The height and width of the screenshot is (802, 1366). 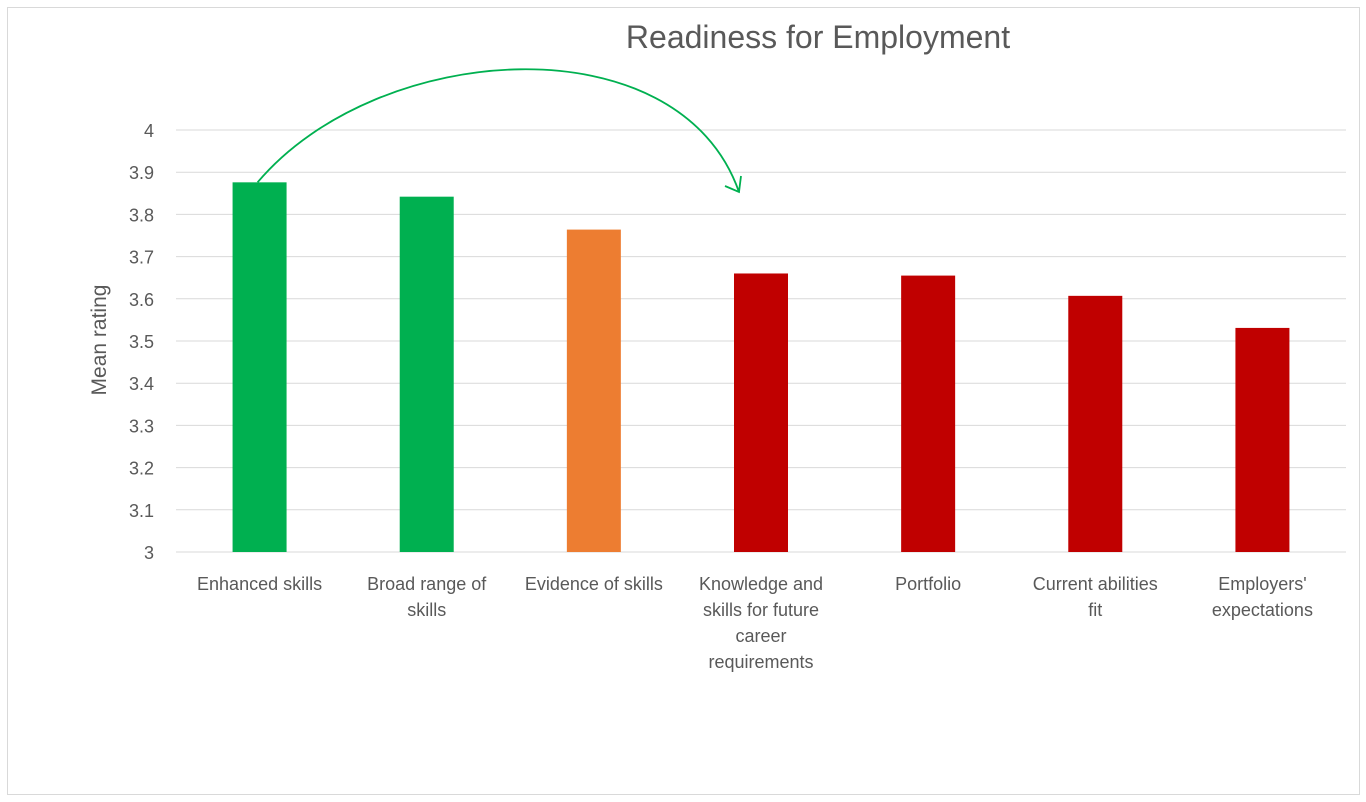 I want to click on y-tick-label: 3.7, so click(x=141, y=258).